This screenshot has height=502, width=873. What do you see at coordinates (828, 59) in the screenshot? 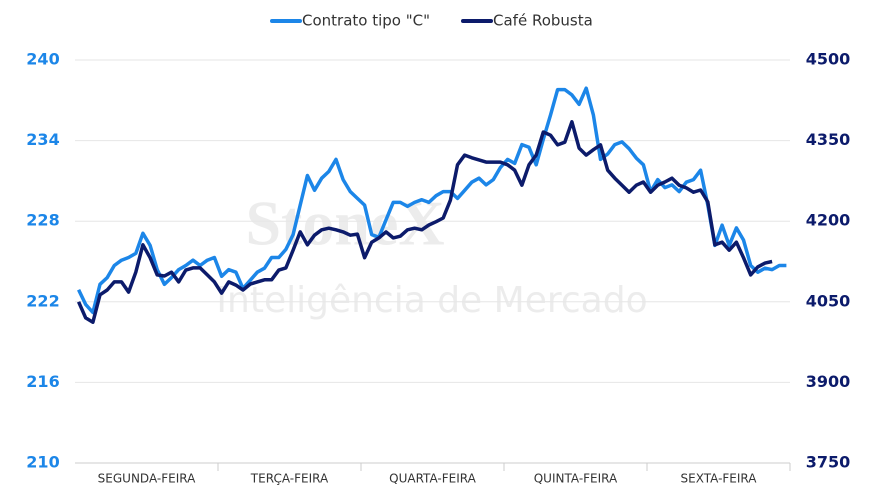
I see `y2-tick-label: 4500` at bounding box center [828, 59].